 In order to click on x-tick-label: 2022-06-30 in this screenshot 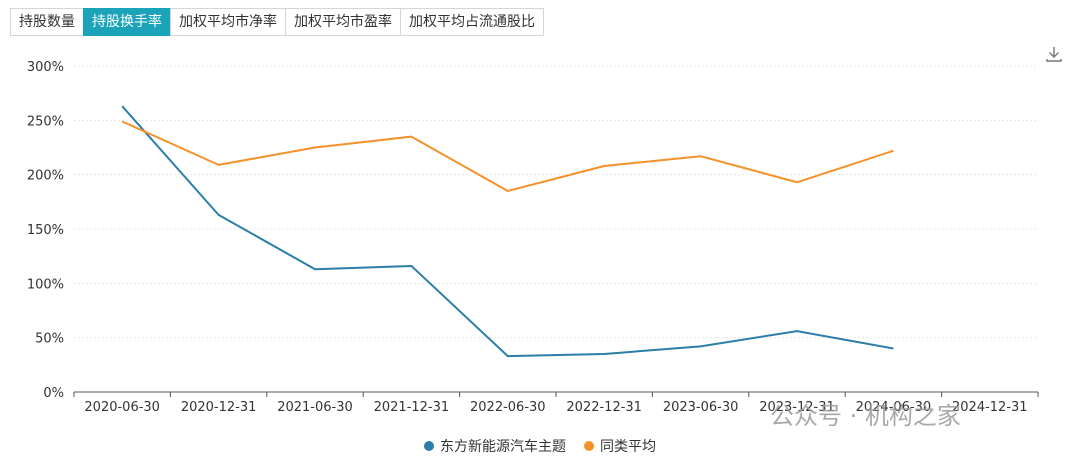, I will do `click(508, 407)`.